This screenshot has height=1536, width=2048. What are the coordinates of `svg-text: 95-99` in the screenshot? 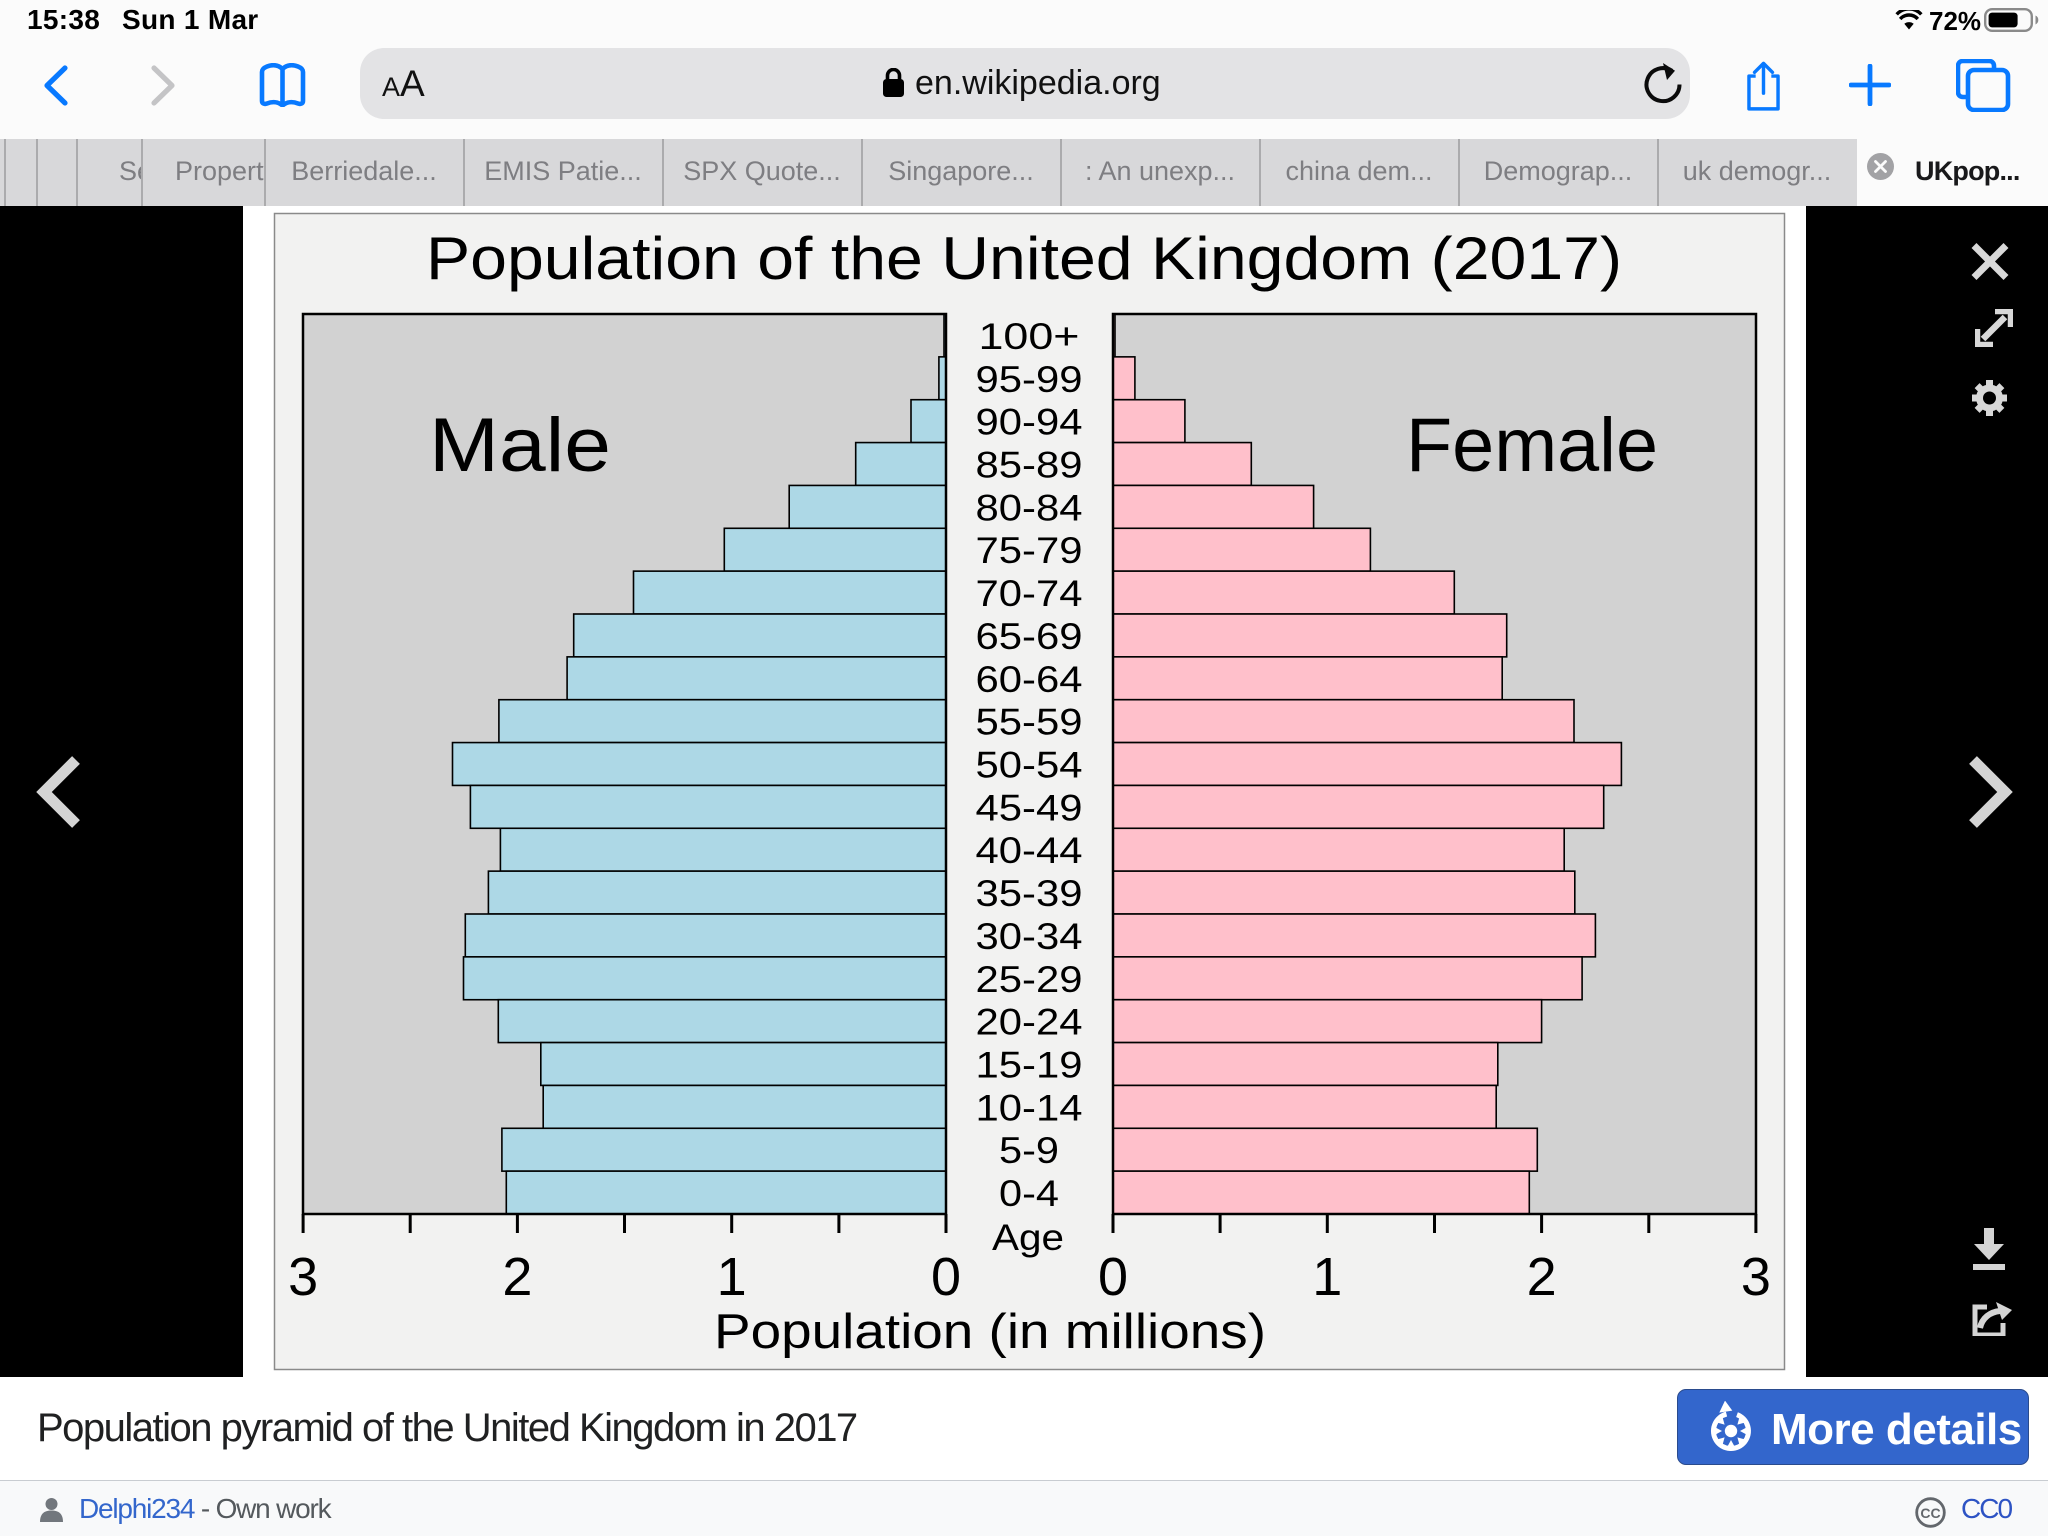 It's located at (1029, 379).